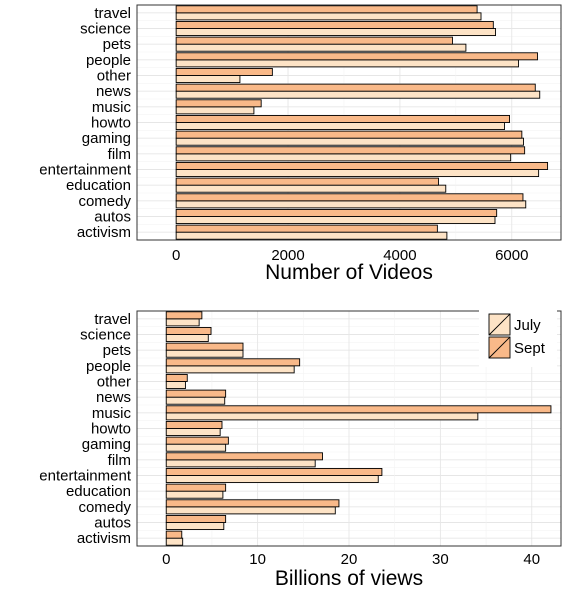 The image size is (563, 590). I want to click on x-tick-label: 2000, so click(287, 255).